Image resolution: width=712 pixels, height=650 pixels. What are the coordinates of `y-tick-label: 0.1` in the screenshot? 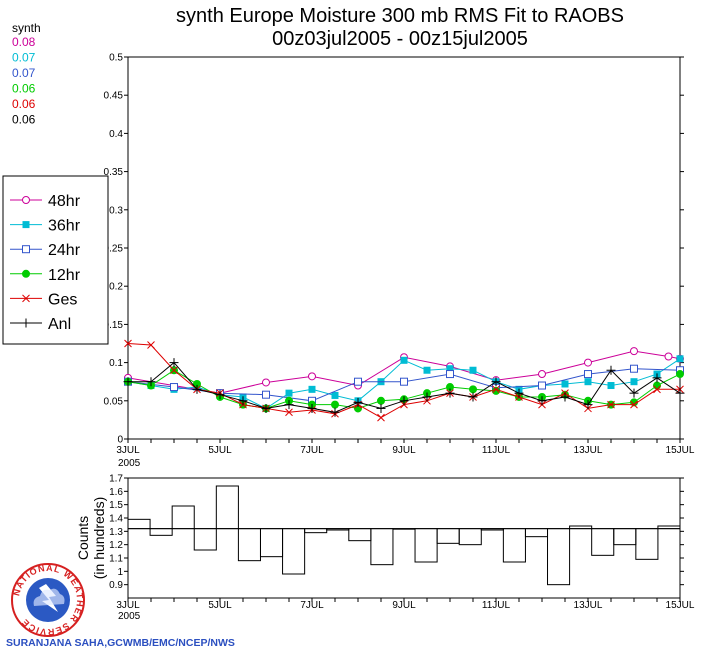 It's located at (116, 363).